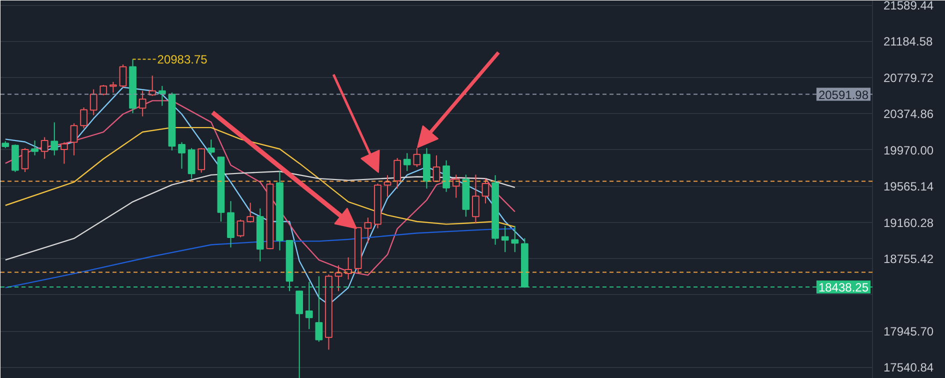 The width and height of the screenshot is (945, 378). Describe the element at coordinates (909, 259) in the screenshot. I see `y-tick-label: 18755.42` at that location.